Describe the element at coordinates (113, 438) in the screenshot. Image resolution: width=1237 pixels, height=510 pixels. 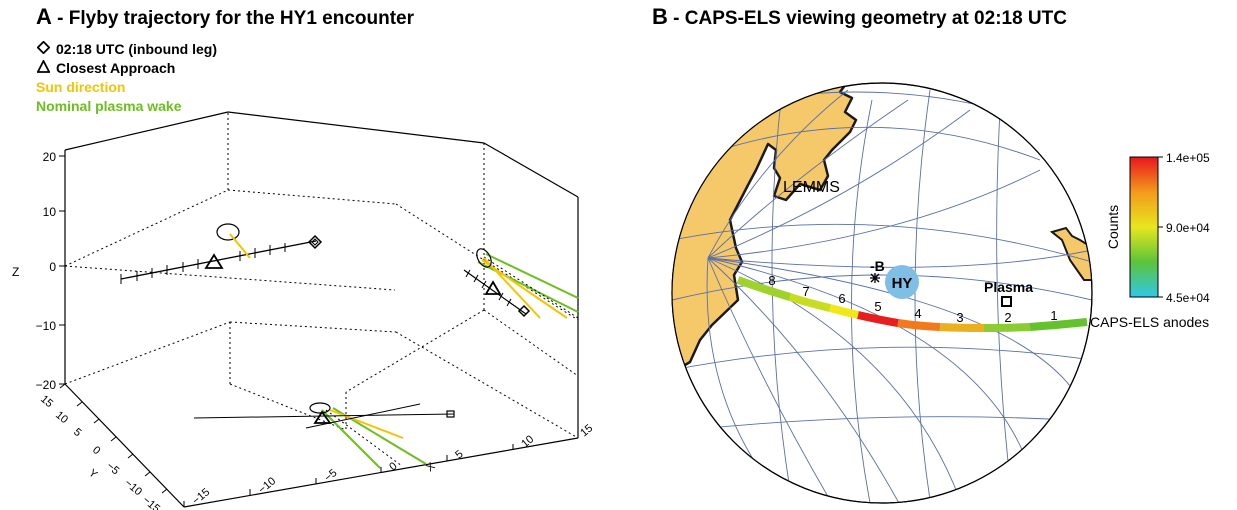
I see `y-axis-ticks` at that location.